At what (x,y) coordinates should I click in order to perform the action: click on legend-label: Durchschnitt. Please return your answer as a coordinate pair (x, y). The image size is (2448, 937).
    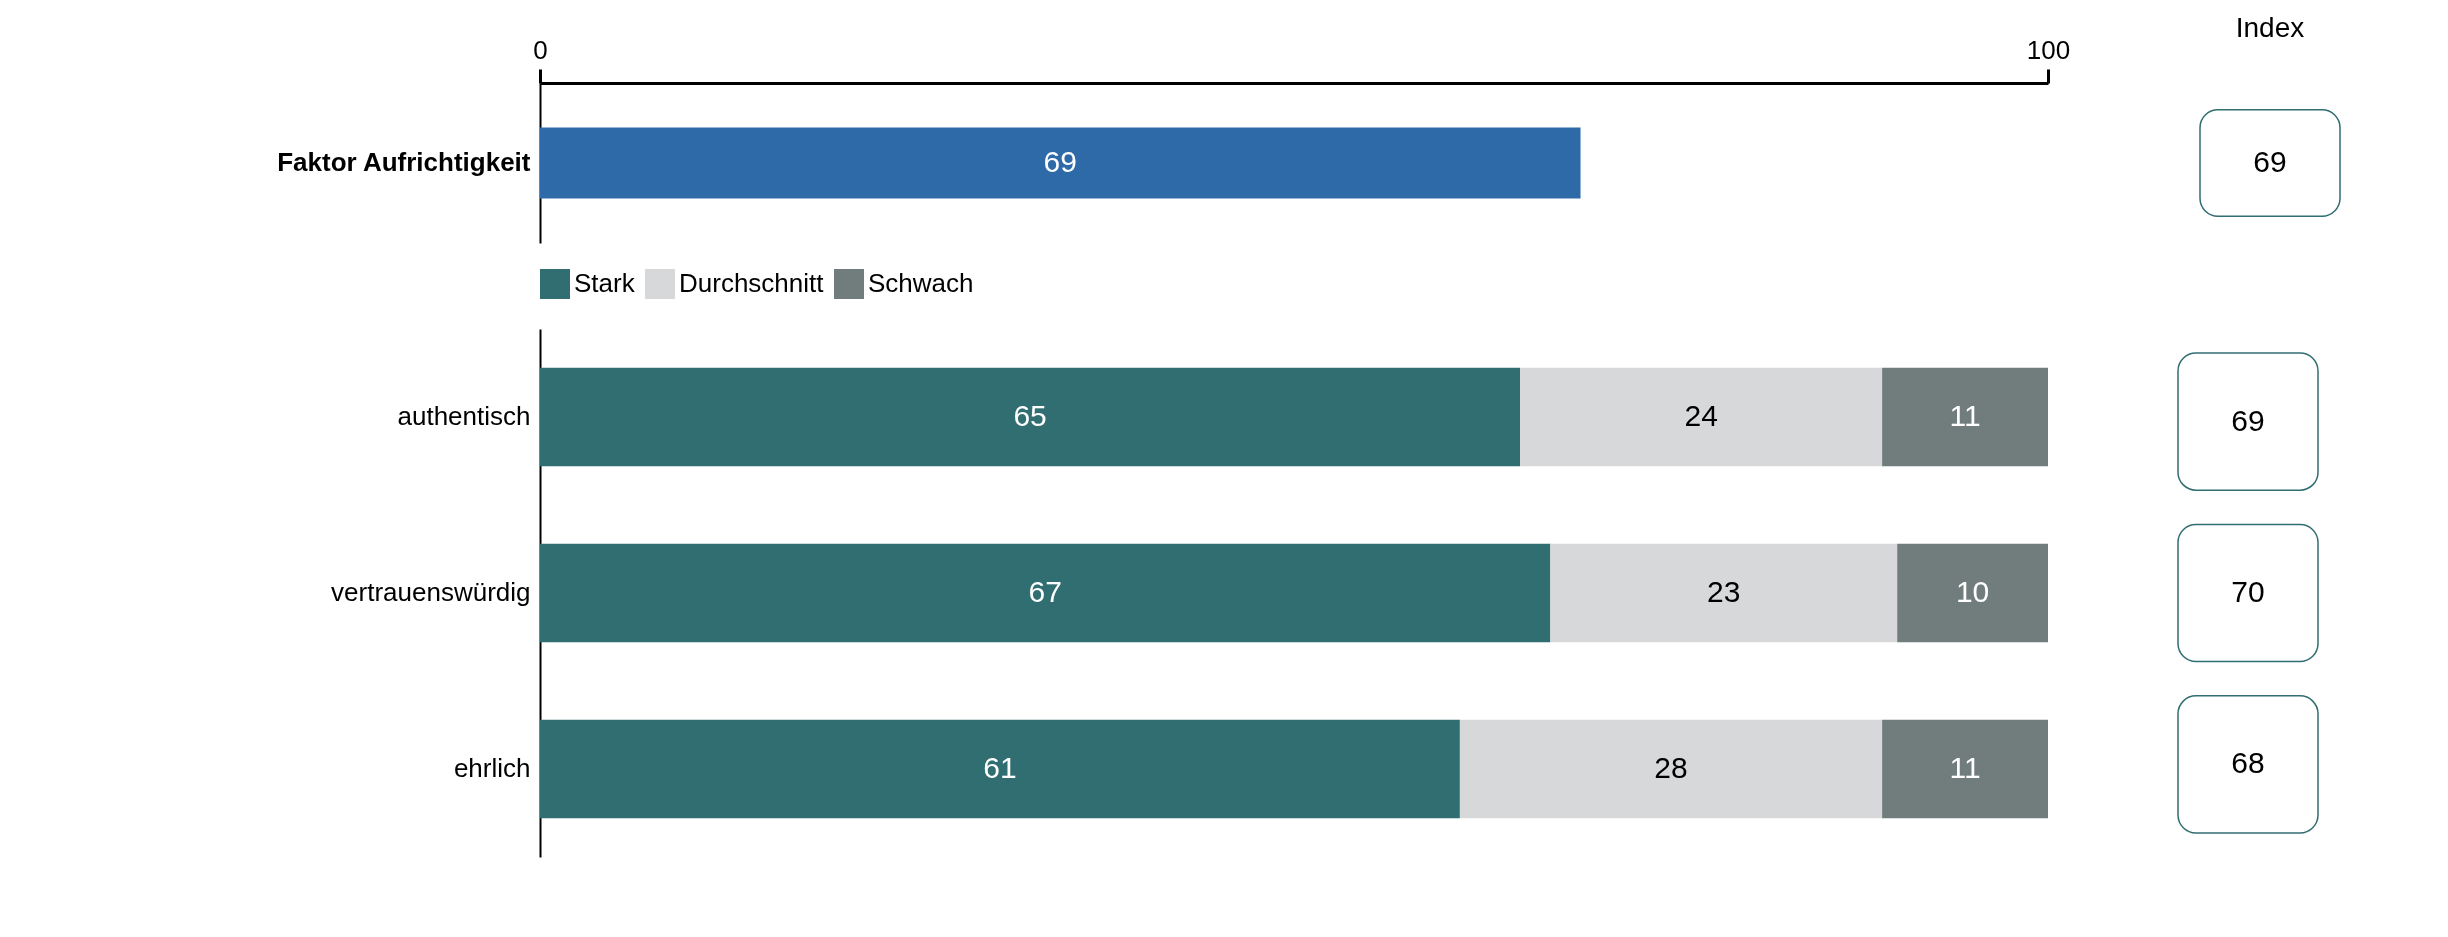
    Looking at the image, I should click on (752, 283).